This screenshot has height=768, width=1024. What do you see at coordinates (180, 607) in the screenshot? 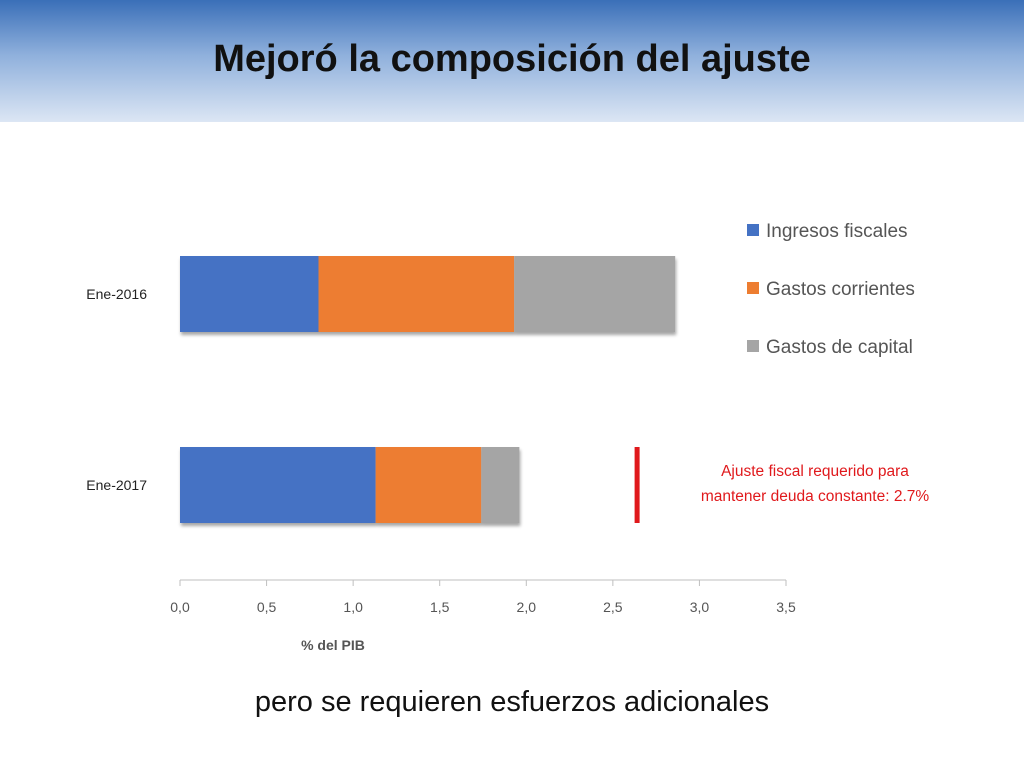
I see `x-tick-label: 0,0` at bounding box center [180, 607].